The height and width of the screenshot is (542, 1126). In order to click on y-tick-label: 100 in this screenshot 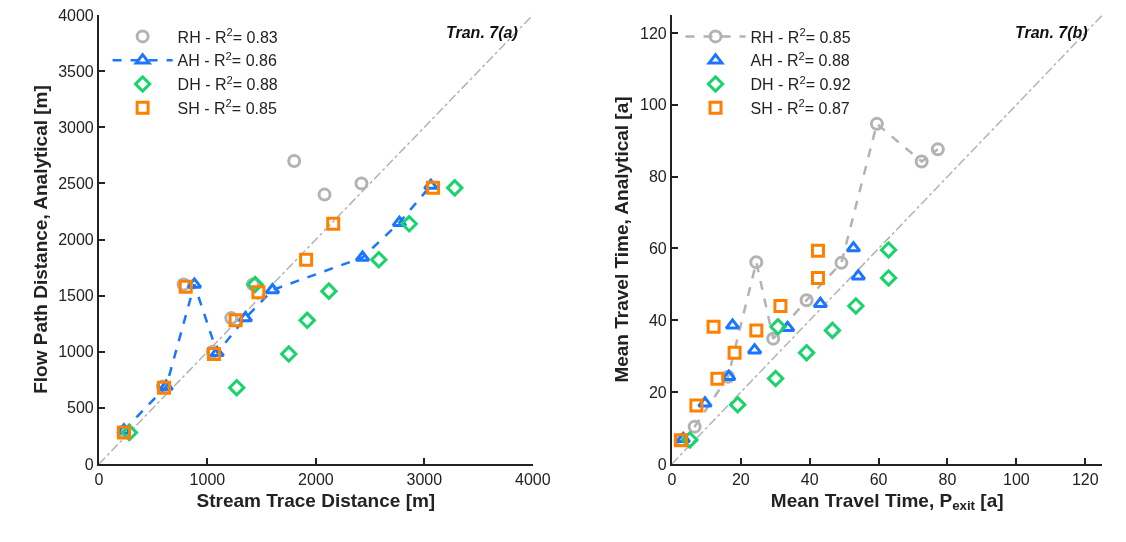, I will do `click(653, 105)`.